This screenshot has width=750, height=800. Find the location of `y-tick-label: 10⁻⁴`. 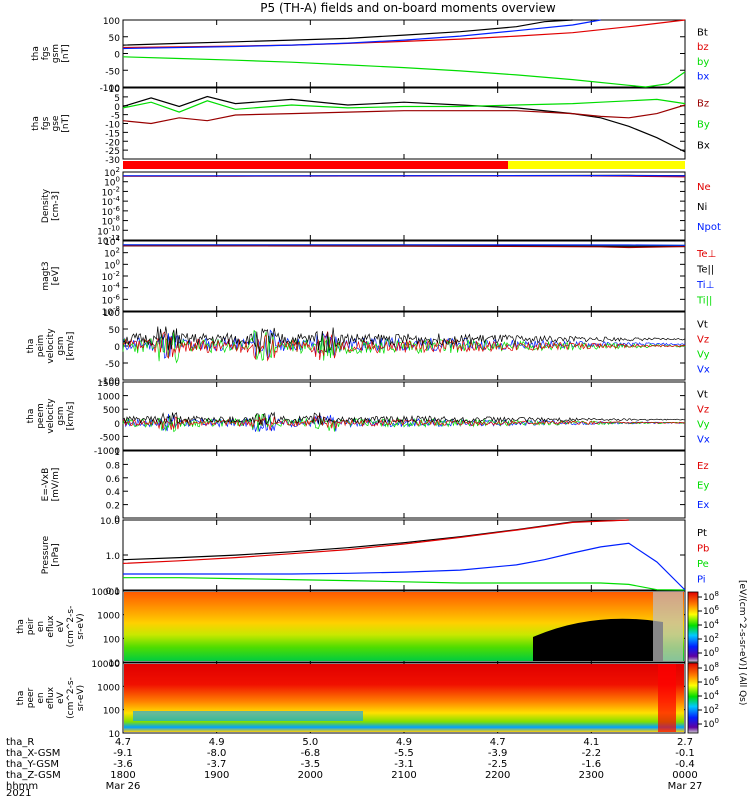

y-tick-label: 10⁻⁴ is located at coordinates (111, 288).